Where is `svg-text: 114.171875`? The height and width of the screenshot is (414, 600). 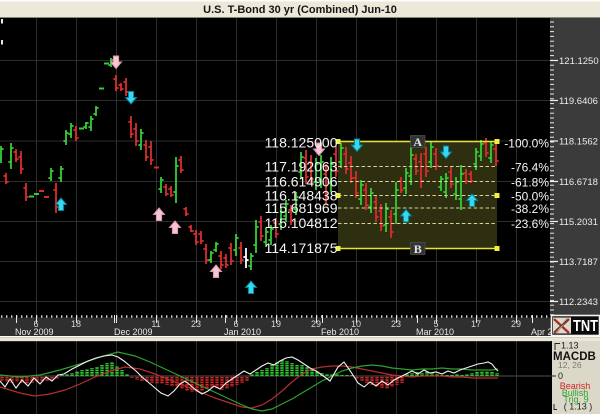 svg-text: 114.171875 is located at coordinates (301, 248).